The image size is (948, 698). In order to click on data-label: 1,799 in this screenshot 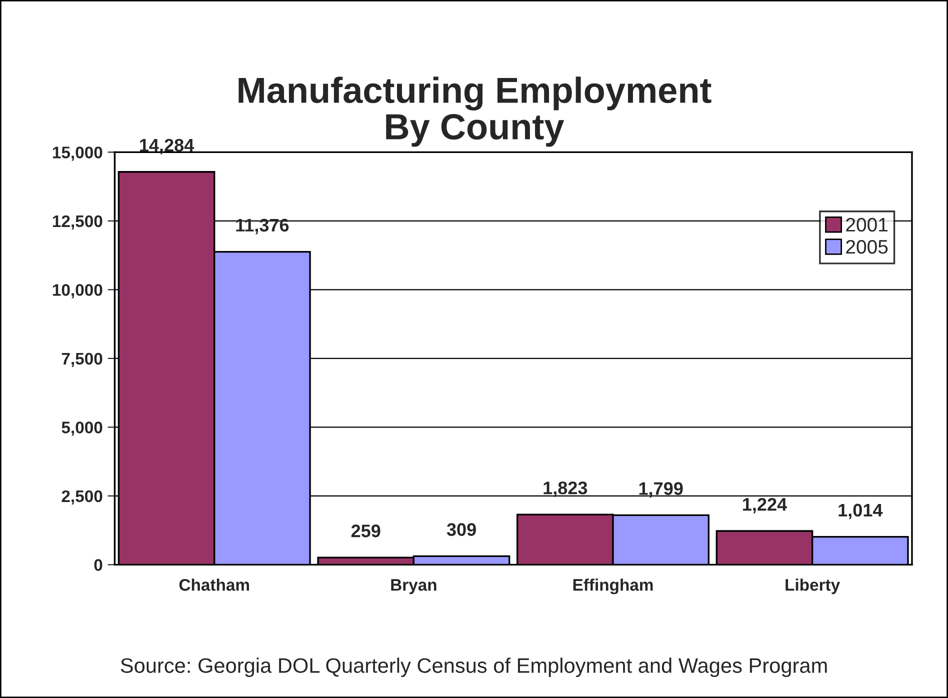, I will do `click(661, 490)`.